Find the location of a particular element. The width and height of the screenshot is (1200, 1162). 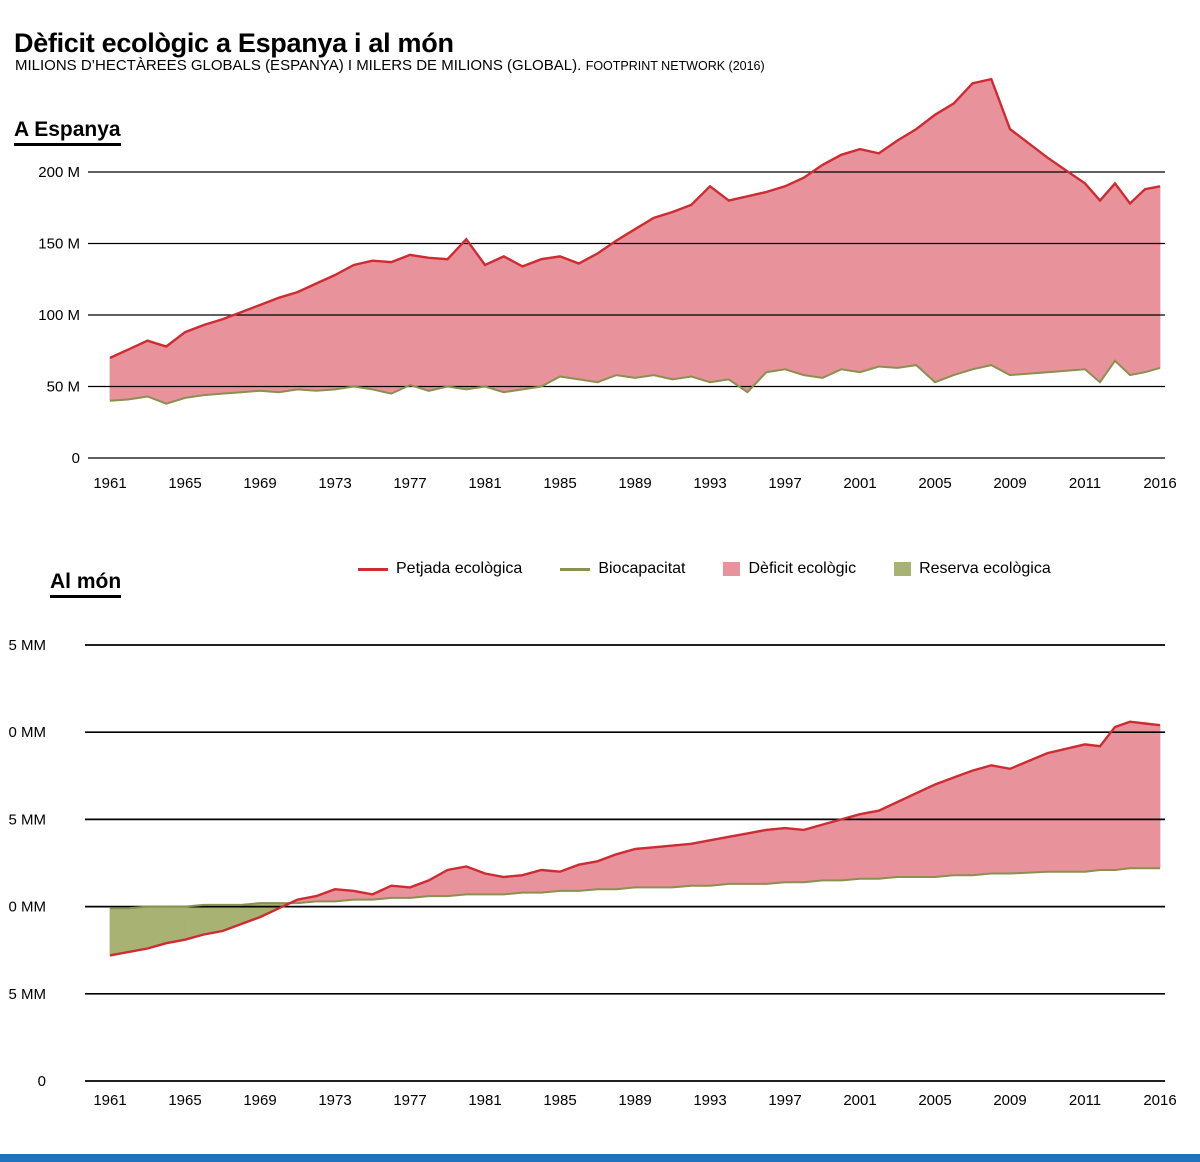

section-heading-espanya: A Espanya is located at coordinates (67, 132).